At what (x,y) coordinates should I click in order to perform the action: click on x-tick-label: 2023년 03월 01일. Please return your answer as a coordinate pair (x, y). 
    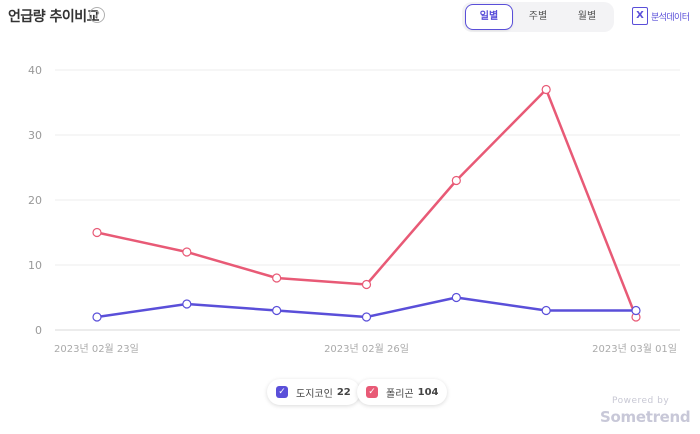
    Looking at the image, I should click on (634, 349).